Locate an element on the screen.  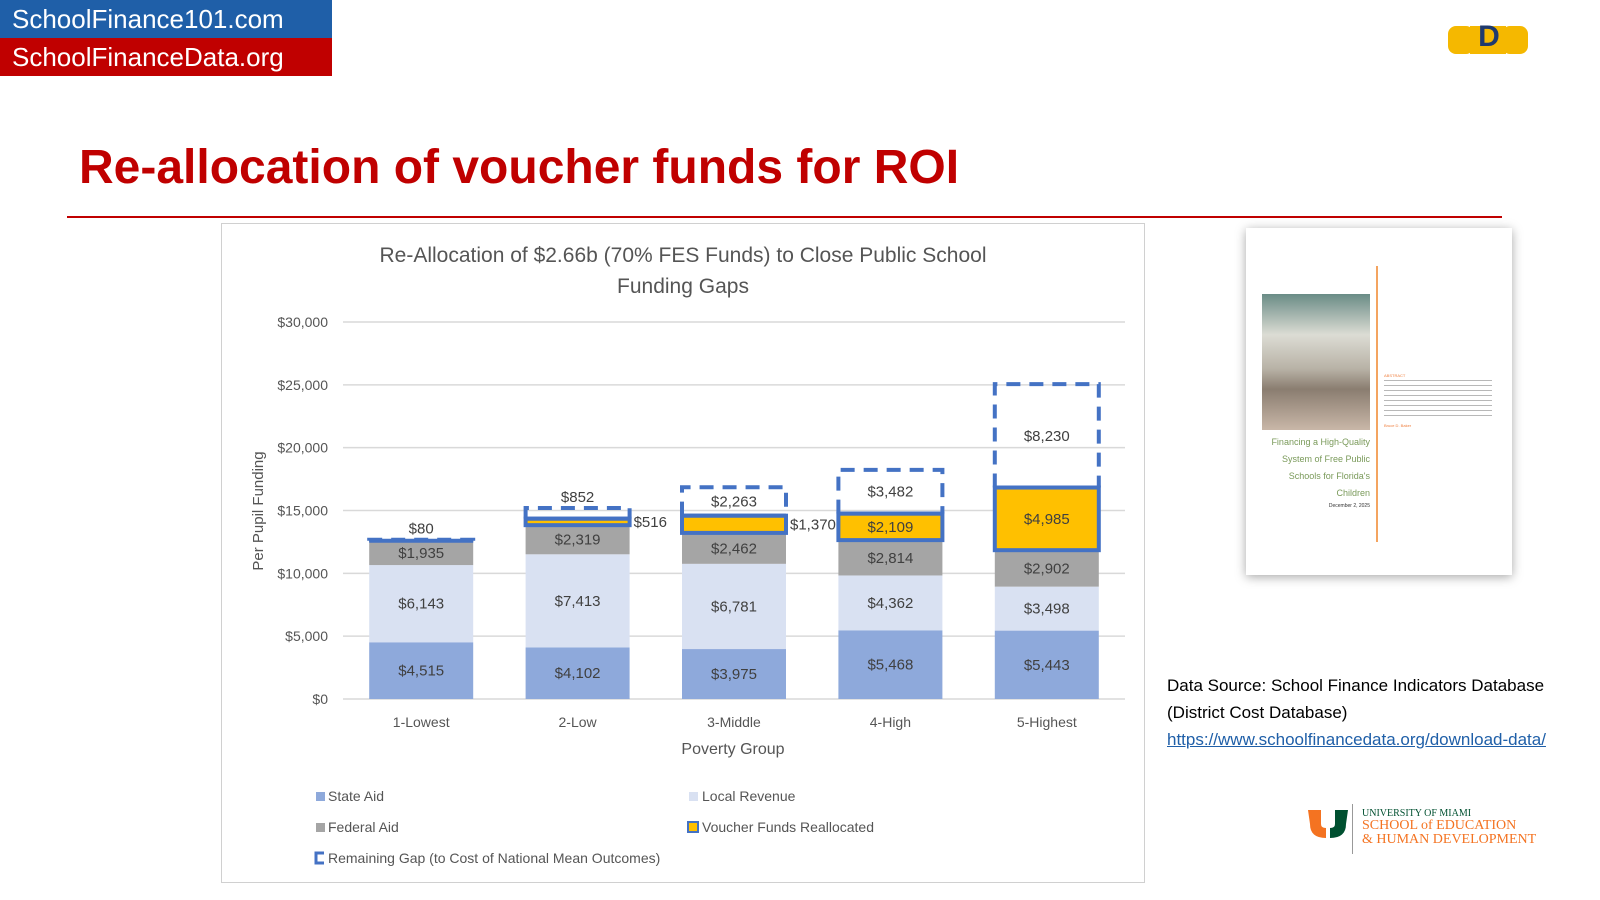
legend-state: State Aid is located at coordinates (356, 796).